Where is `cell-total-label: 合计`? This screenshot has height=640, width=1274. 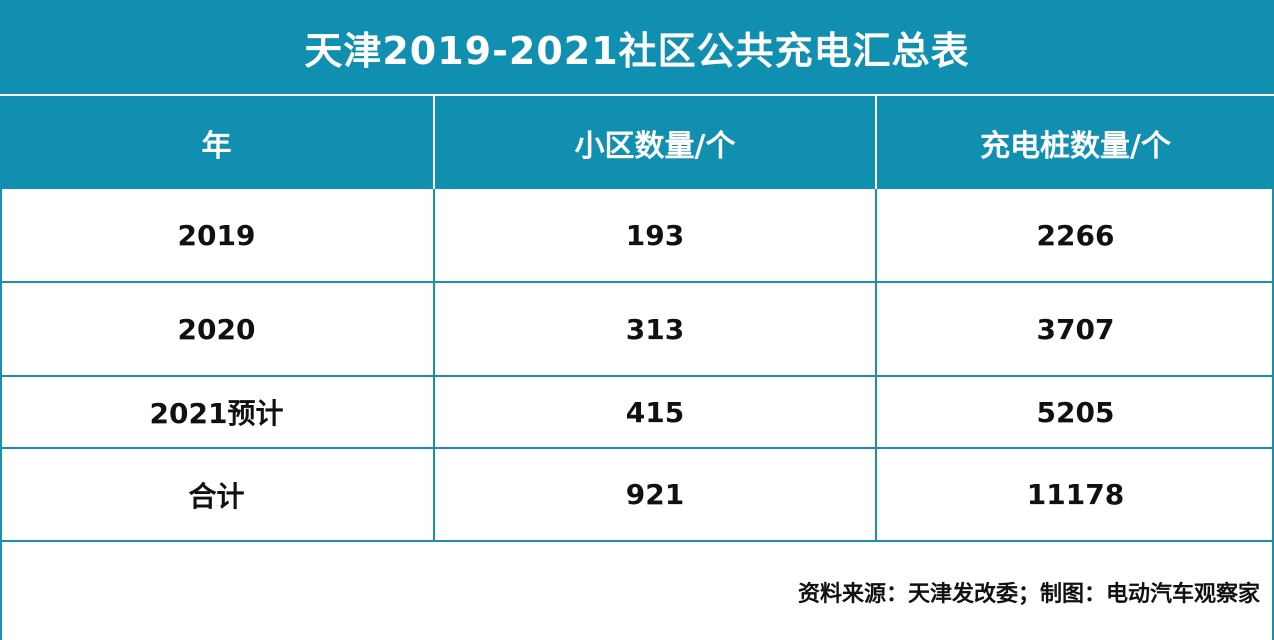 cell-total-label: 合计 is located at coordinates (217, 494).